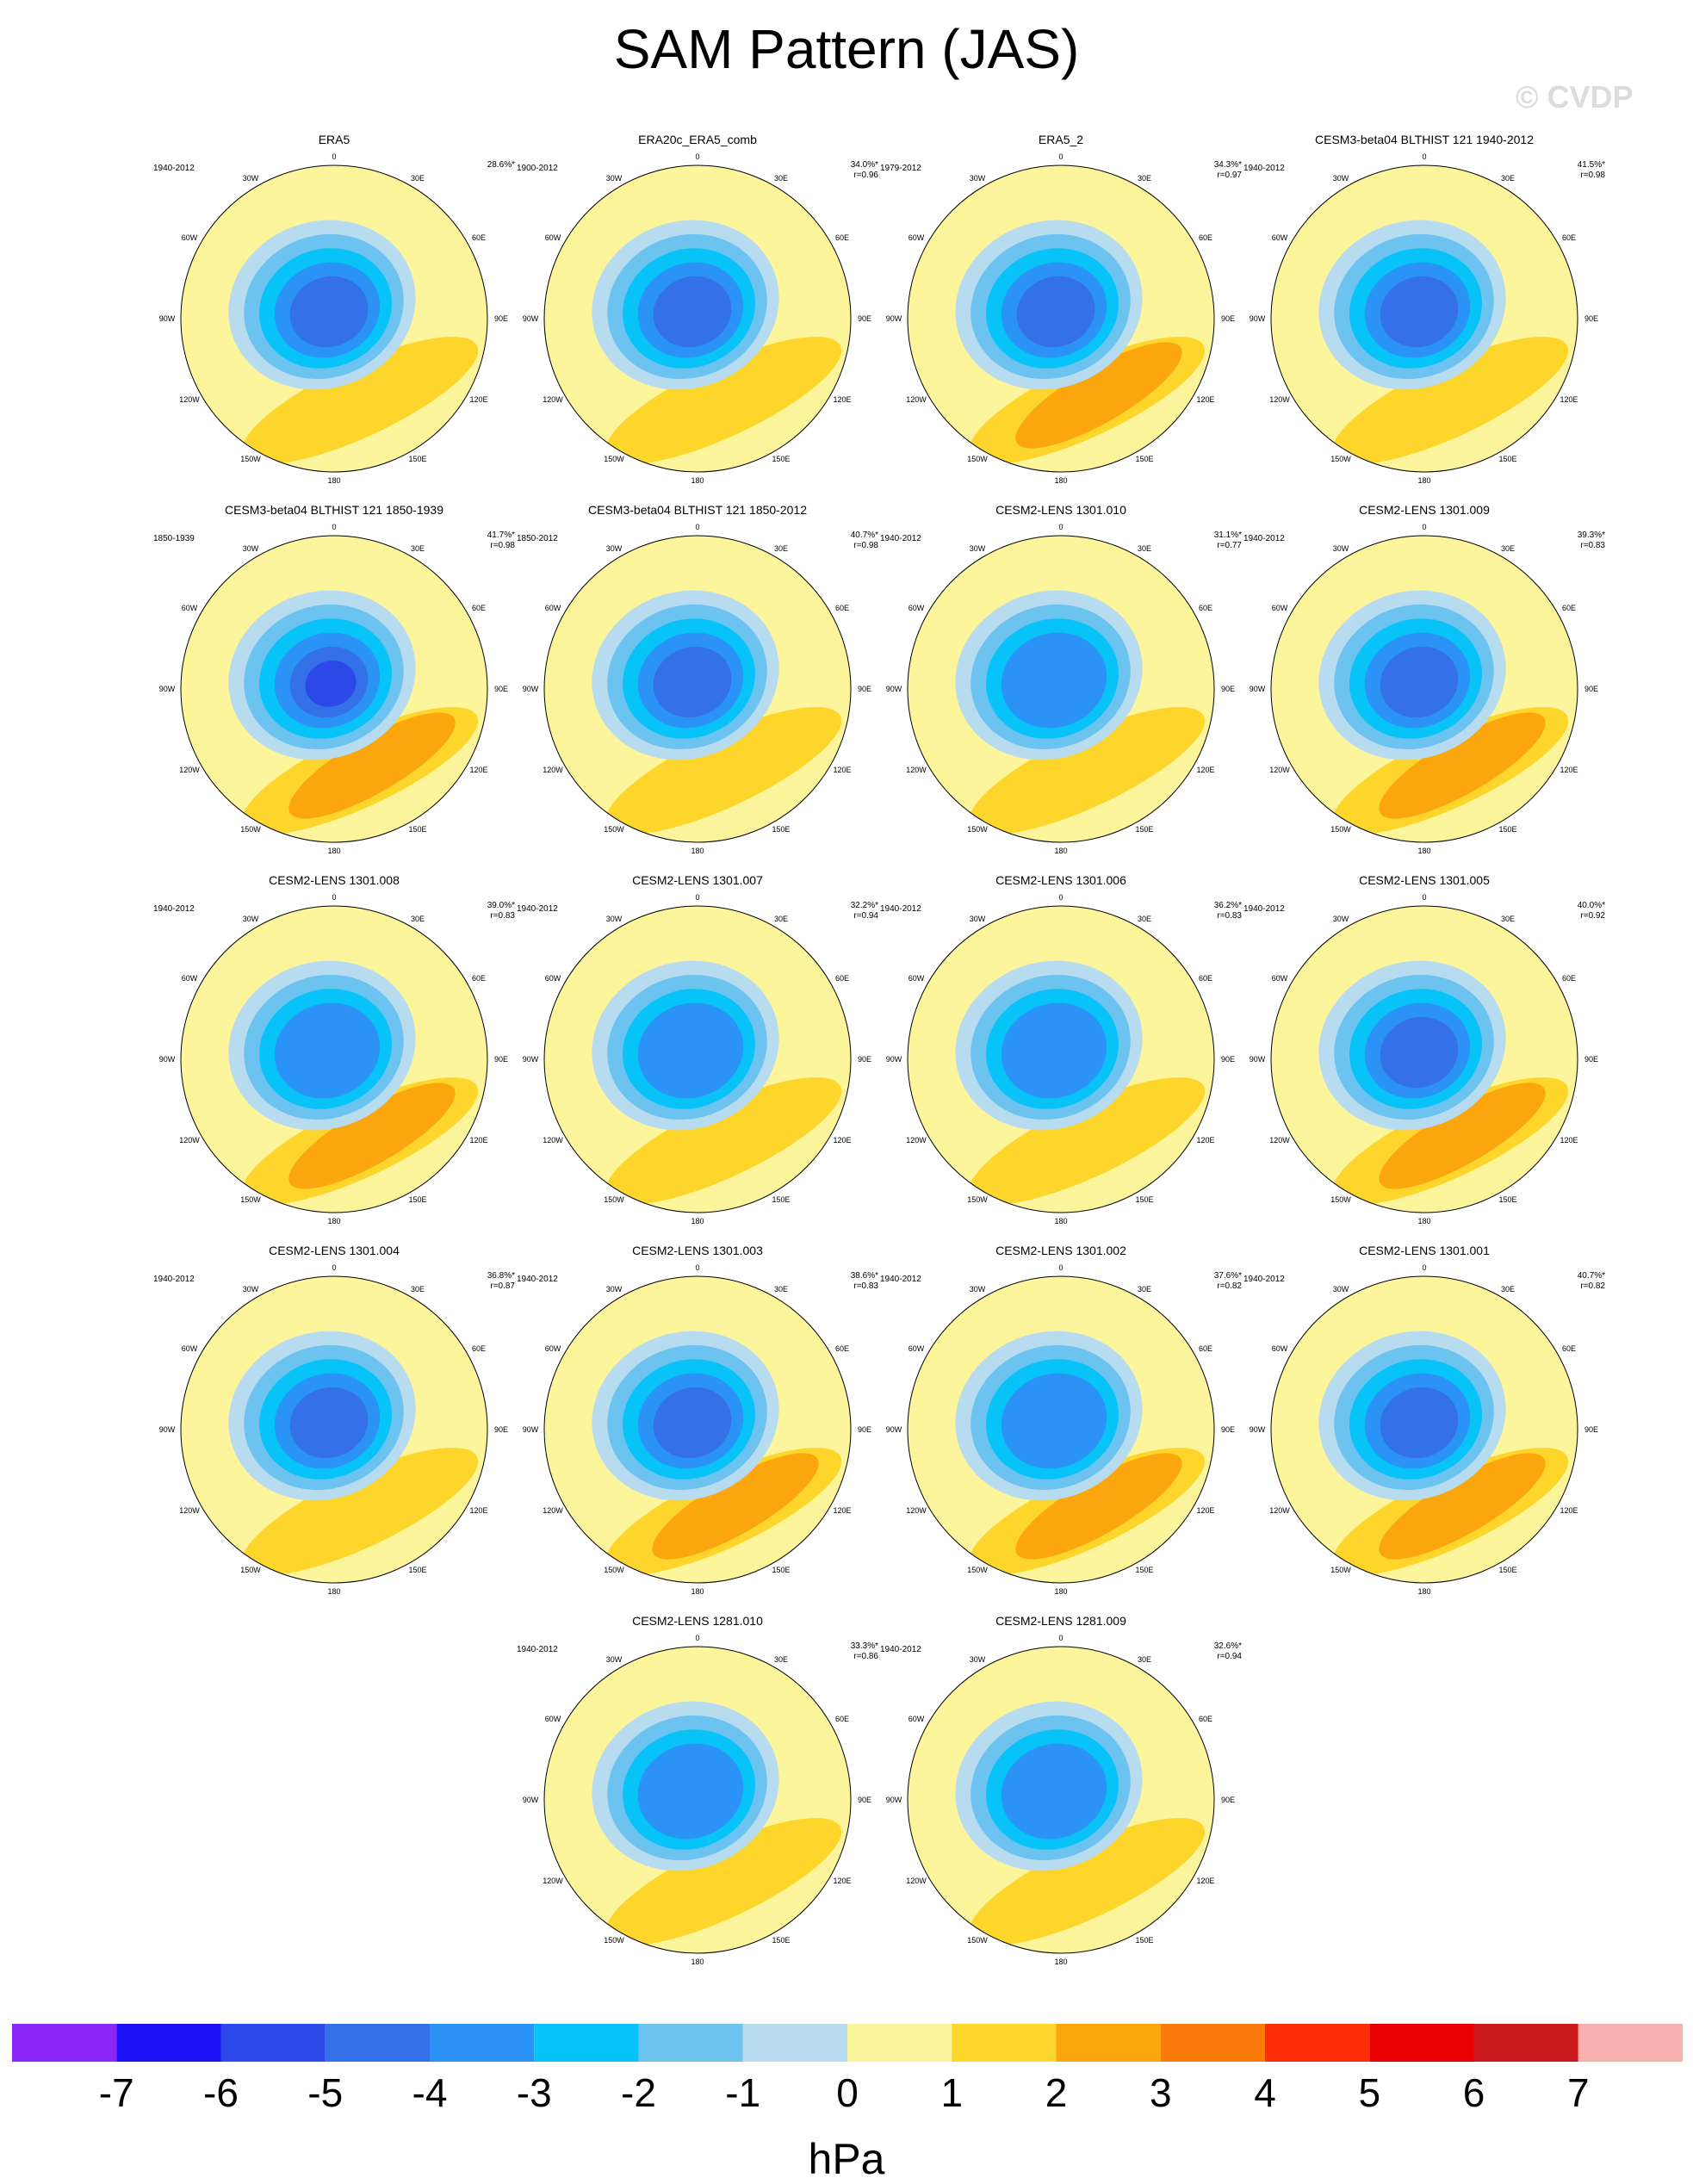 This screenshot has width=1693, height=2184. I want to click on panel-variance-stats: 39.0%* r=0.83, so click(501, 911).